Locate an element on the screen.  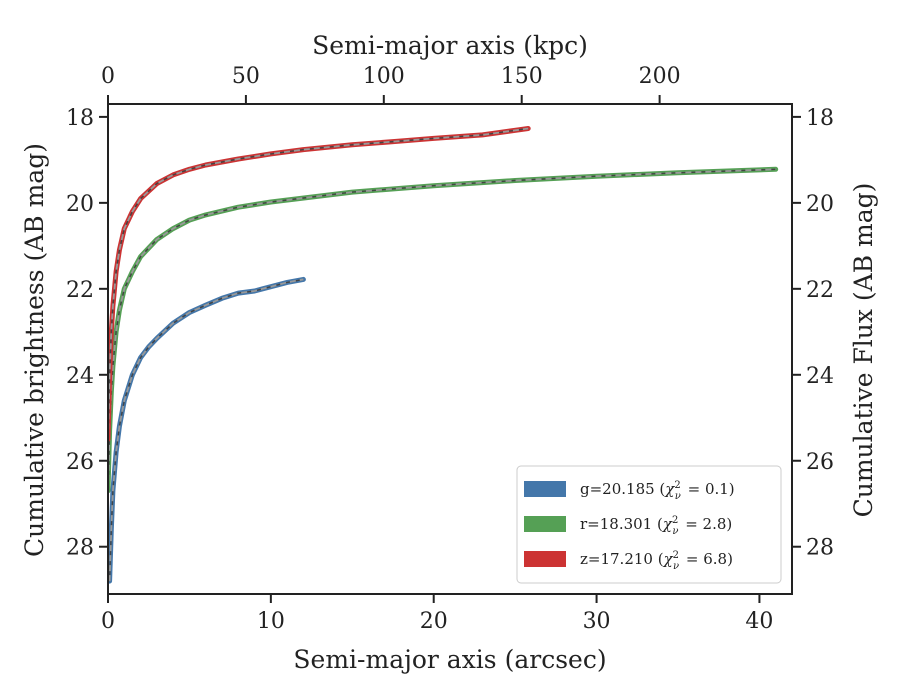
left-axis: 18 20 22 24 26 28 is located at coordinates (87, 333).